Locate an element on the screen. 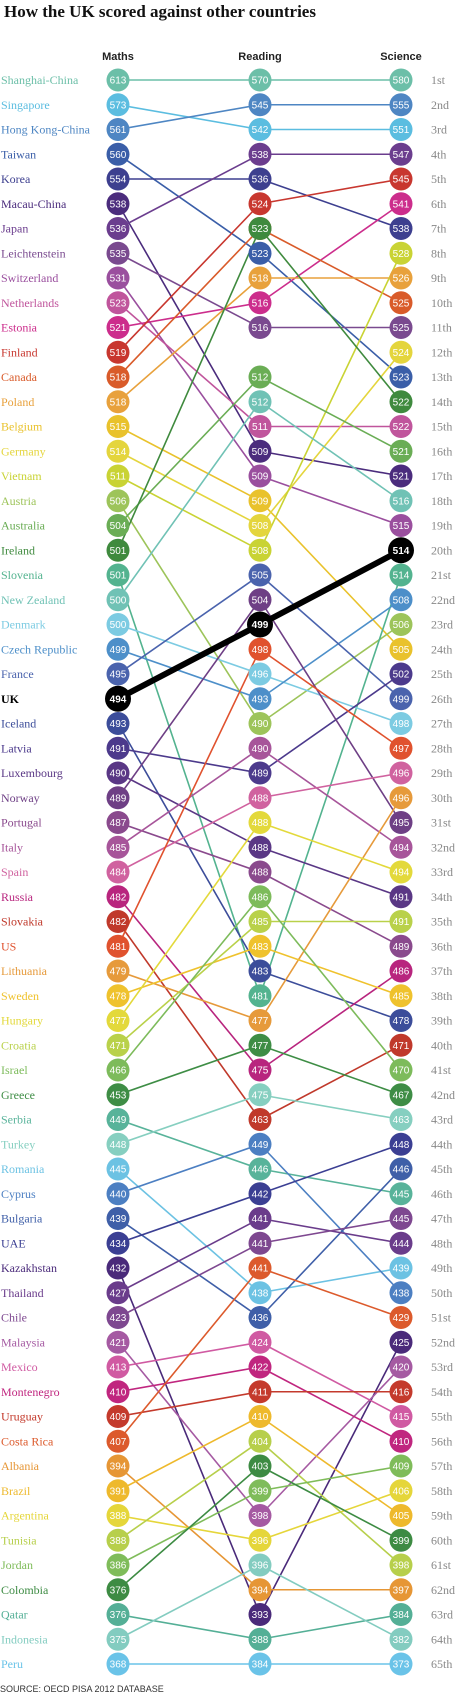 This screenshot has width=460, height=1700. marker-reading-korea is located at coordinates (260, 179).